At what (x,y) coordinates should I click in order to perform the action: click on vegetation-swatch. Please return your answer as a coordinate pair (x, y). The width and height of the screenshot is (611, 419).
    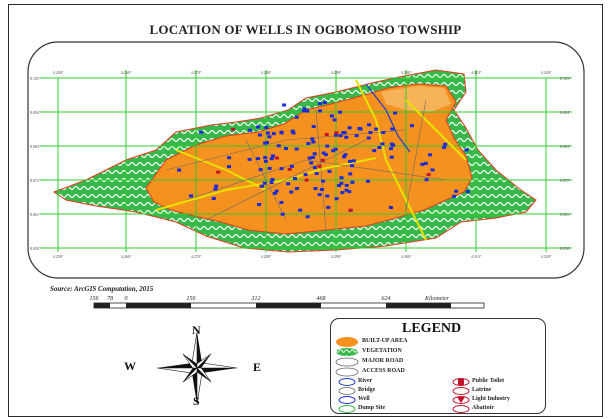
    Looking at the image, I should click on (347, 352).